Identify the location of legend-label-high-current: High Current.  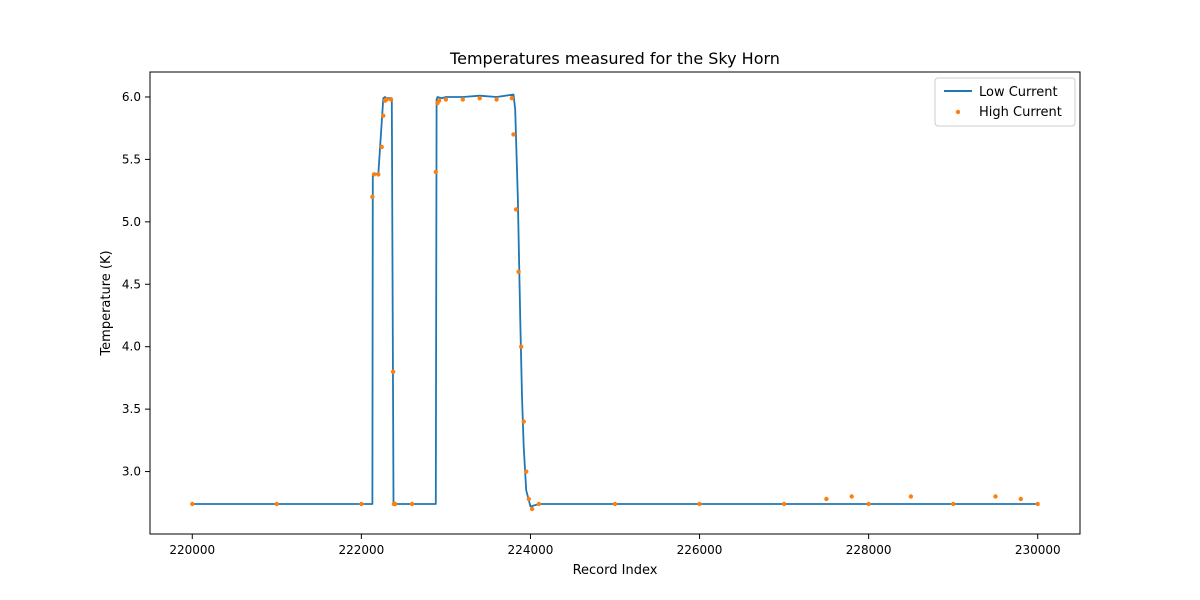
(1020, 112).